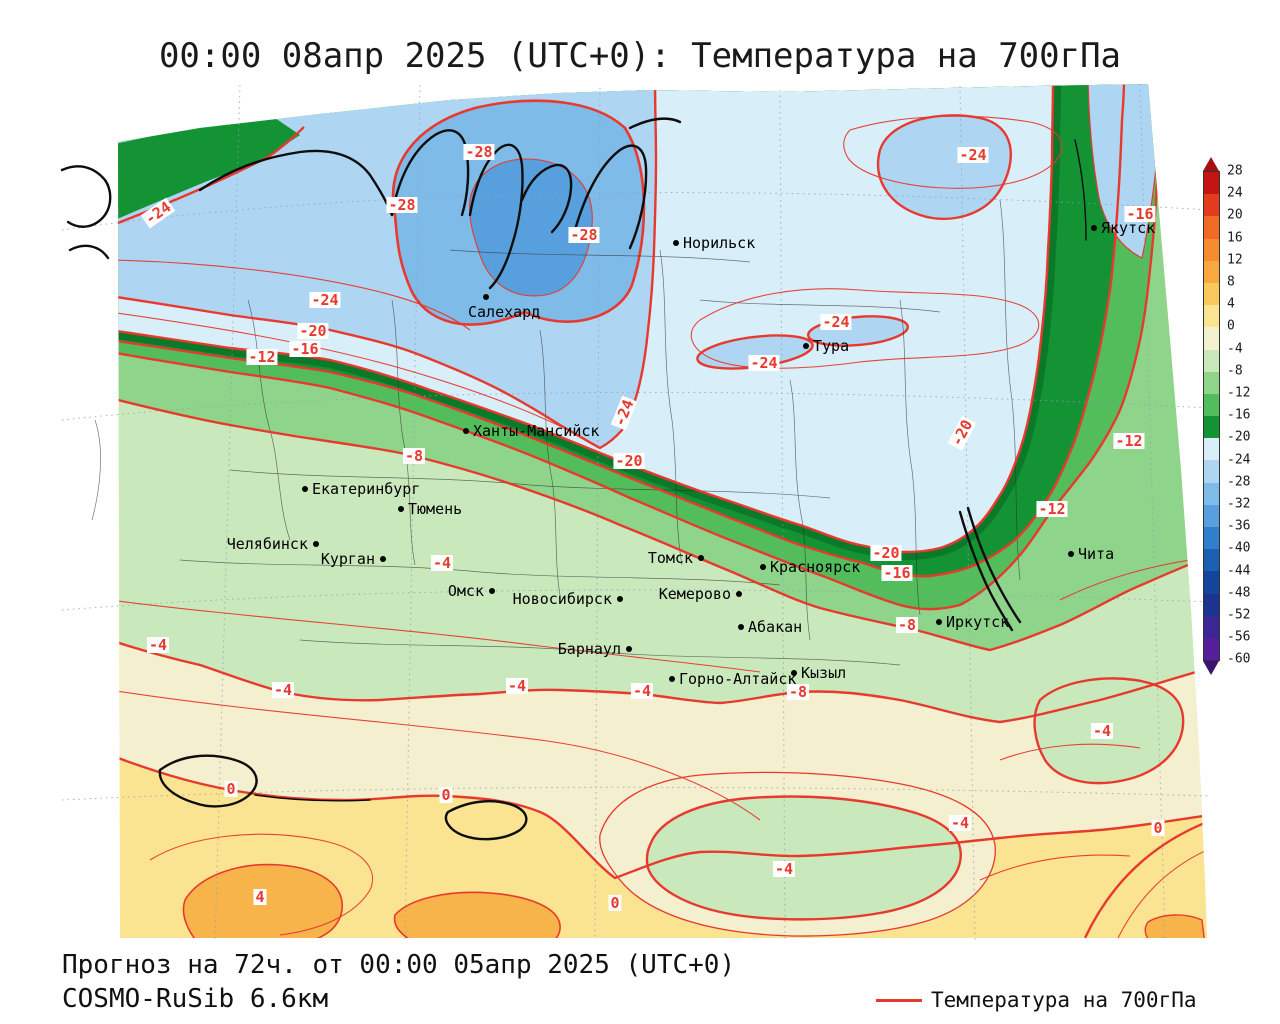 Image resolution: width=1280 pixels, height=1024 pixels. I want to click on coast-yamal-west, so click(296, 183).